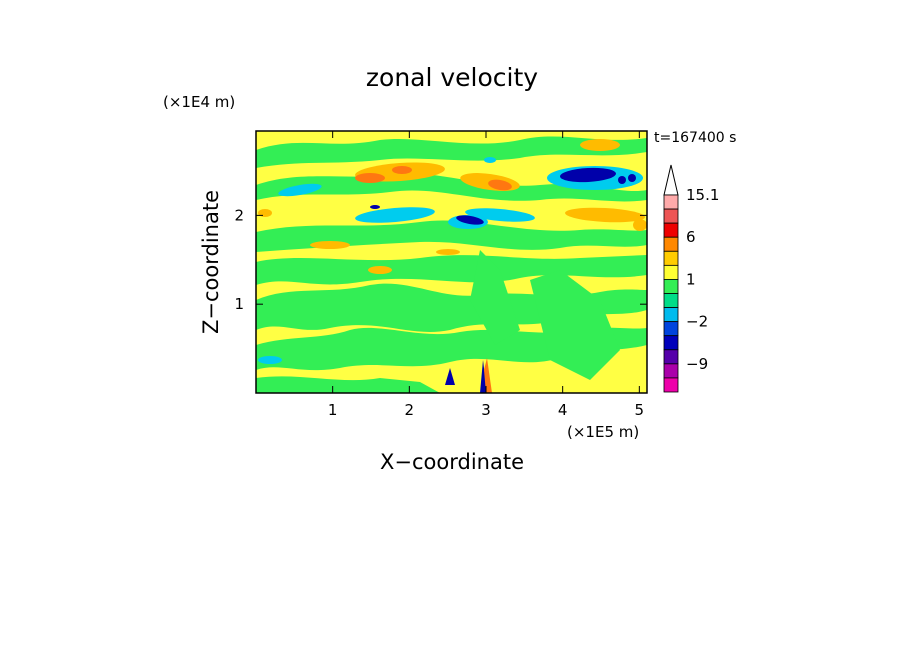  Describe the element at coordinates (671, 180) in the screenshot. I see `colorbar-extend-arrow` at that location.